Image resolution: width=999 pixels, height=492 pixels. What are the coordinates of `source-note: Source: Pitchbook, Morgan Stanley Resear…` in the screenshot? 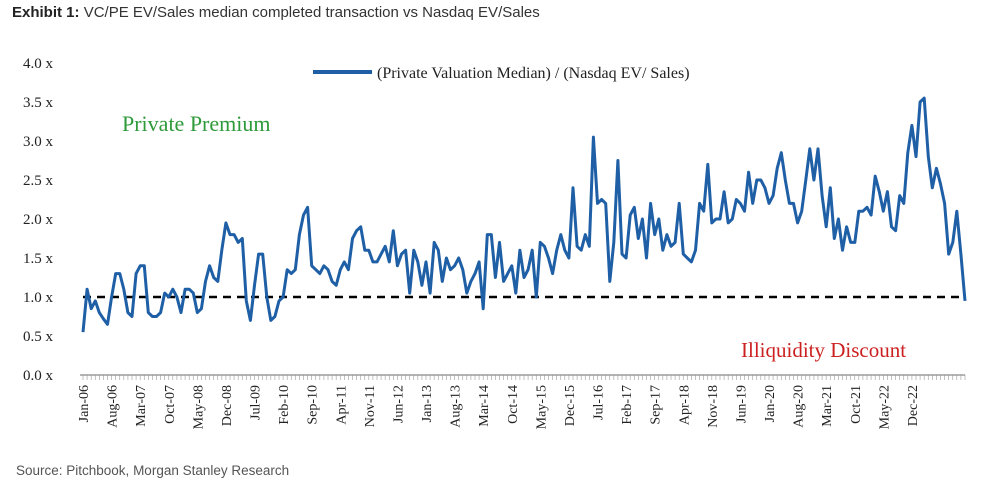 It's located at (153, 470).